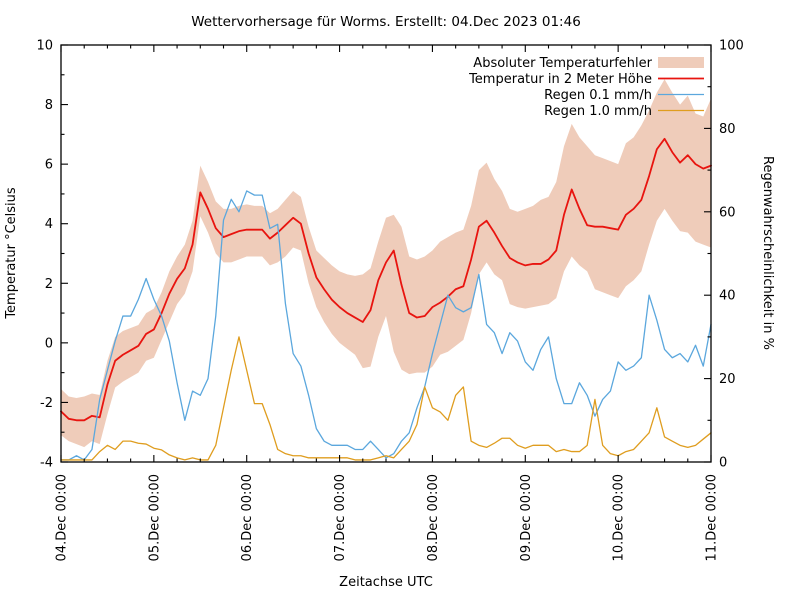 The width and height of the screenshot is (800, 604). I want to click on y-left-tick-label: 10, so click(44, 46).